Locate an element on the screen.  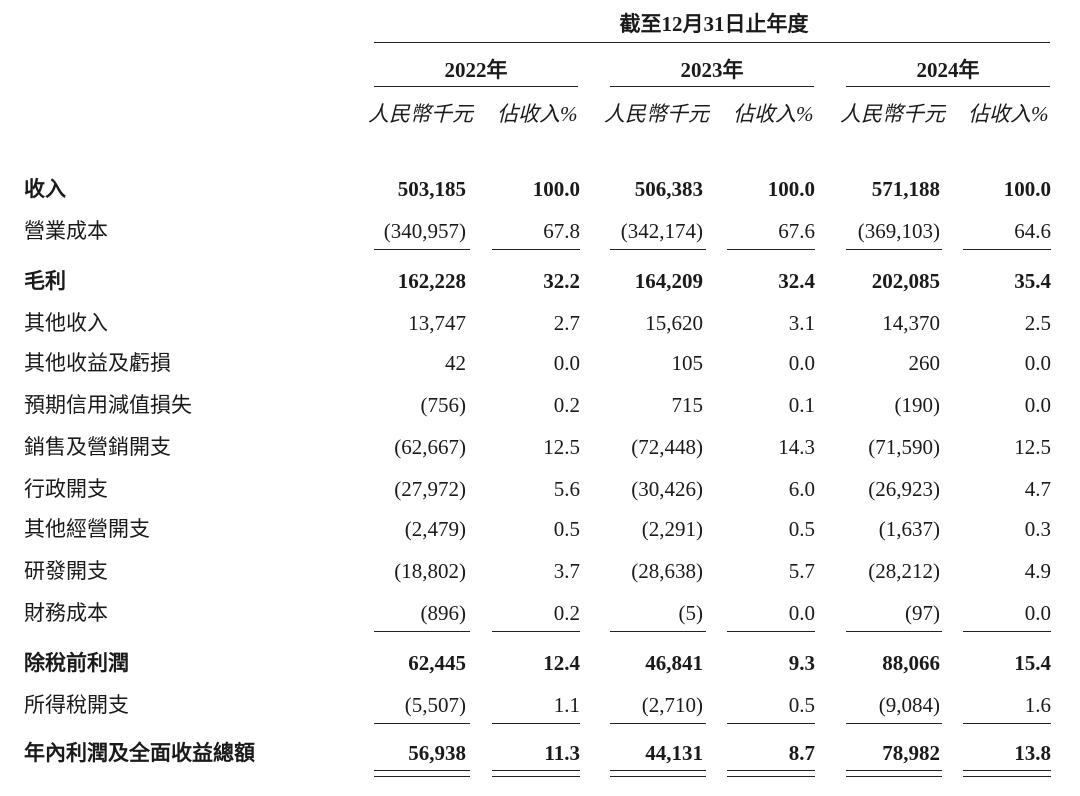
cell-pct-2023: 5.7 is located at coordinates (801, 571).